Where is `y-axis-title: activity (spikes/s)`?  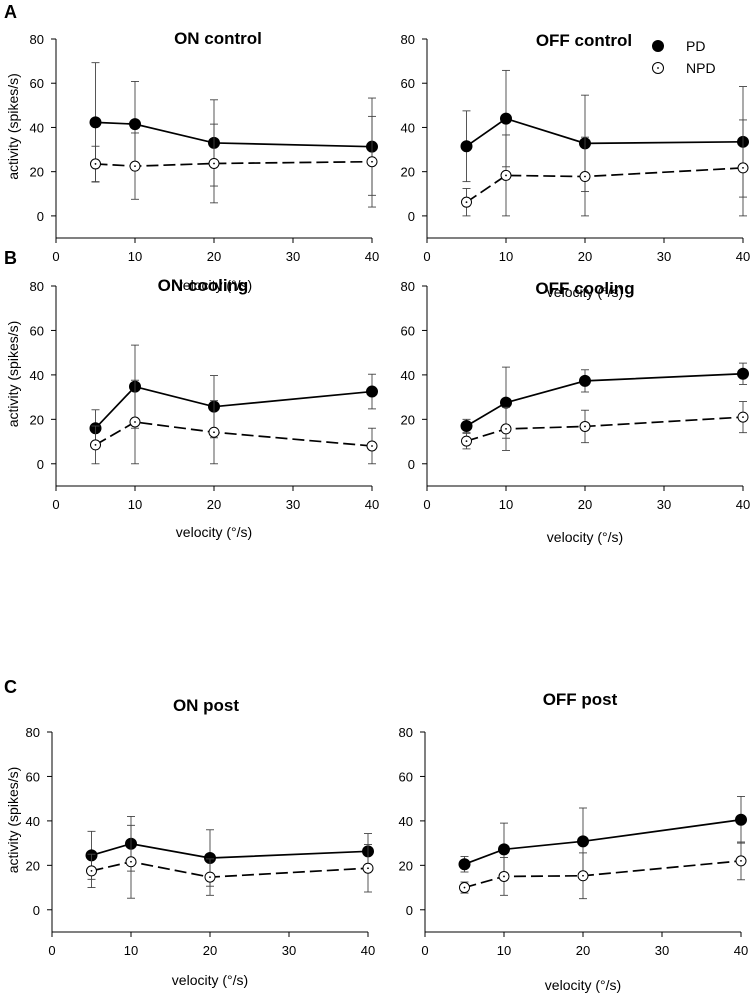
y-axis-title: activity (spikes/s) is located at coordinates (13, 374).